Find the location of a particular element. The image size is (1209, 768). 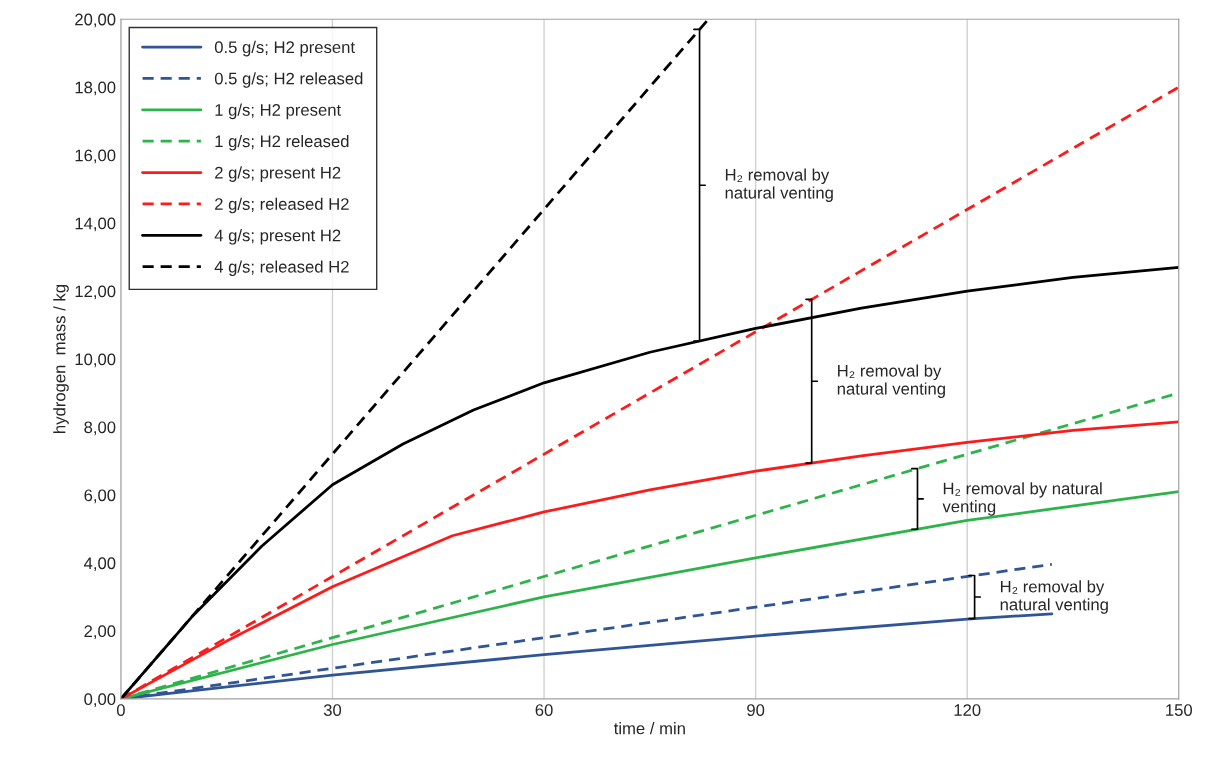

legend-label: 4 g/s; released H2 is located at coordinates (281, 268).